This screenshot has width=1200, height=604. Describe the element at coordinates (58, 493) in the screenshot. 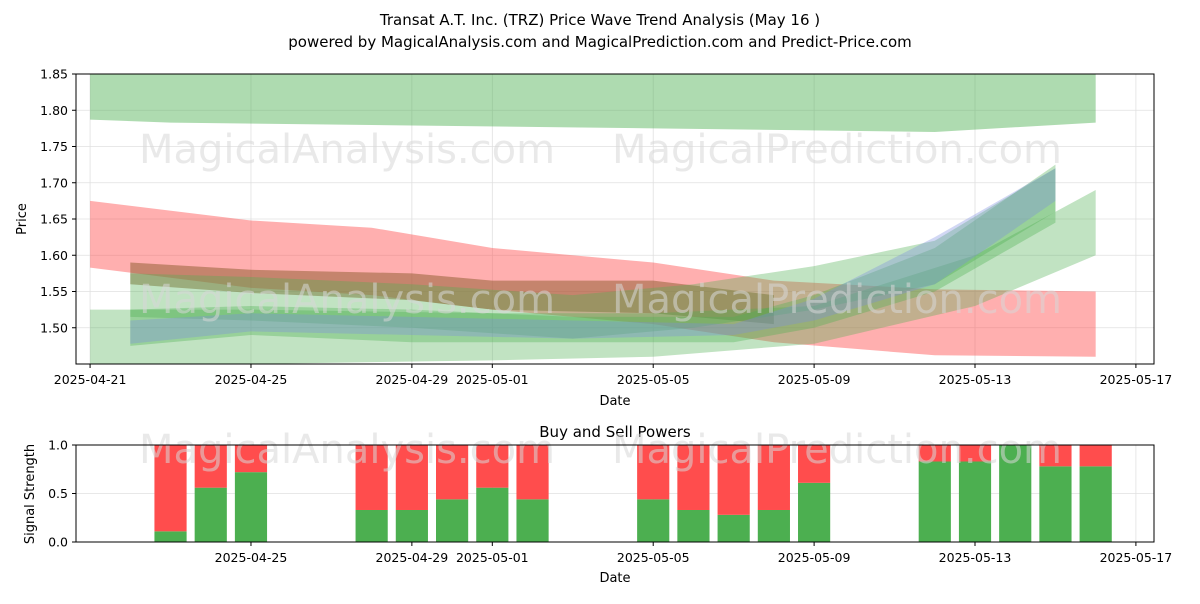

I see `signal-ytick-label: 0.5` at that location.